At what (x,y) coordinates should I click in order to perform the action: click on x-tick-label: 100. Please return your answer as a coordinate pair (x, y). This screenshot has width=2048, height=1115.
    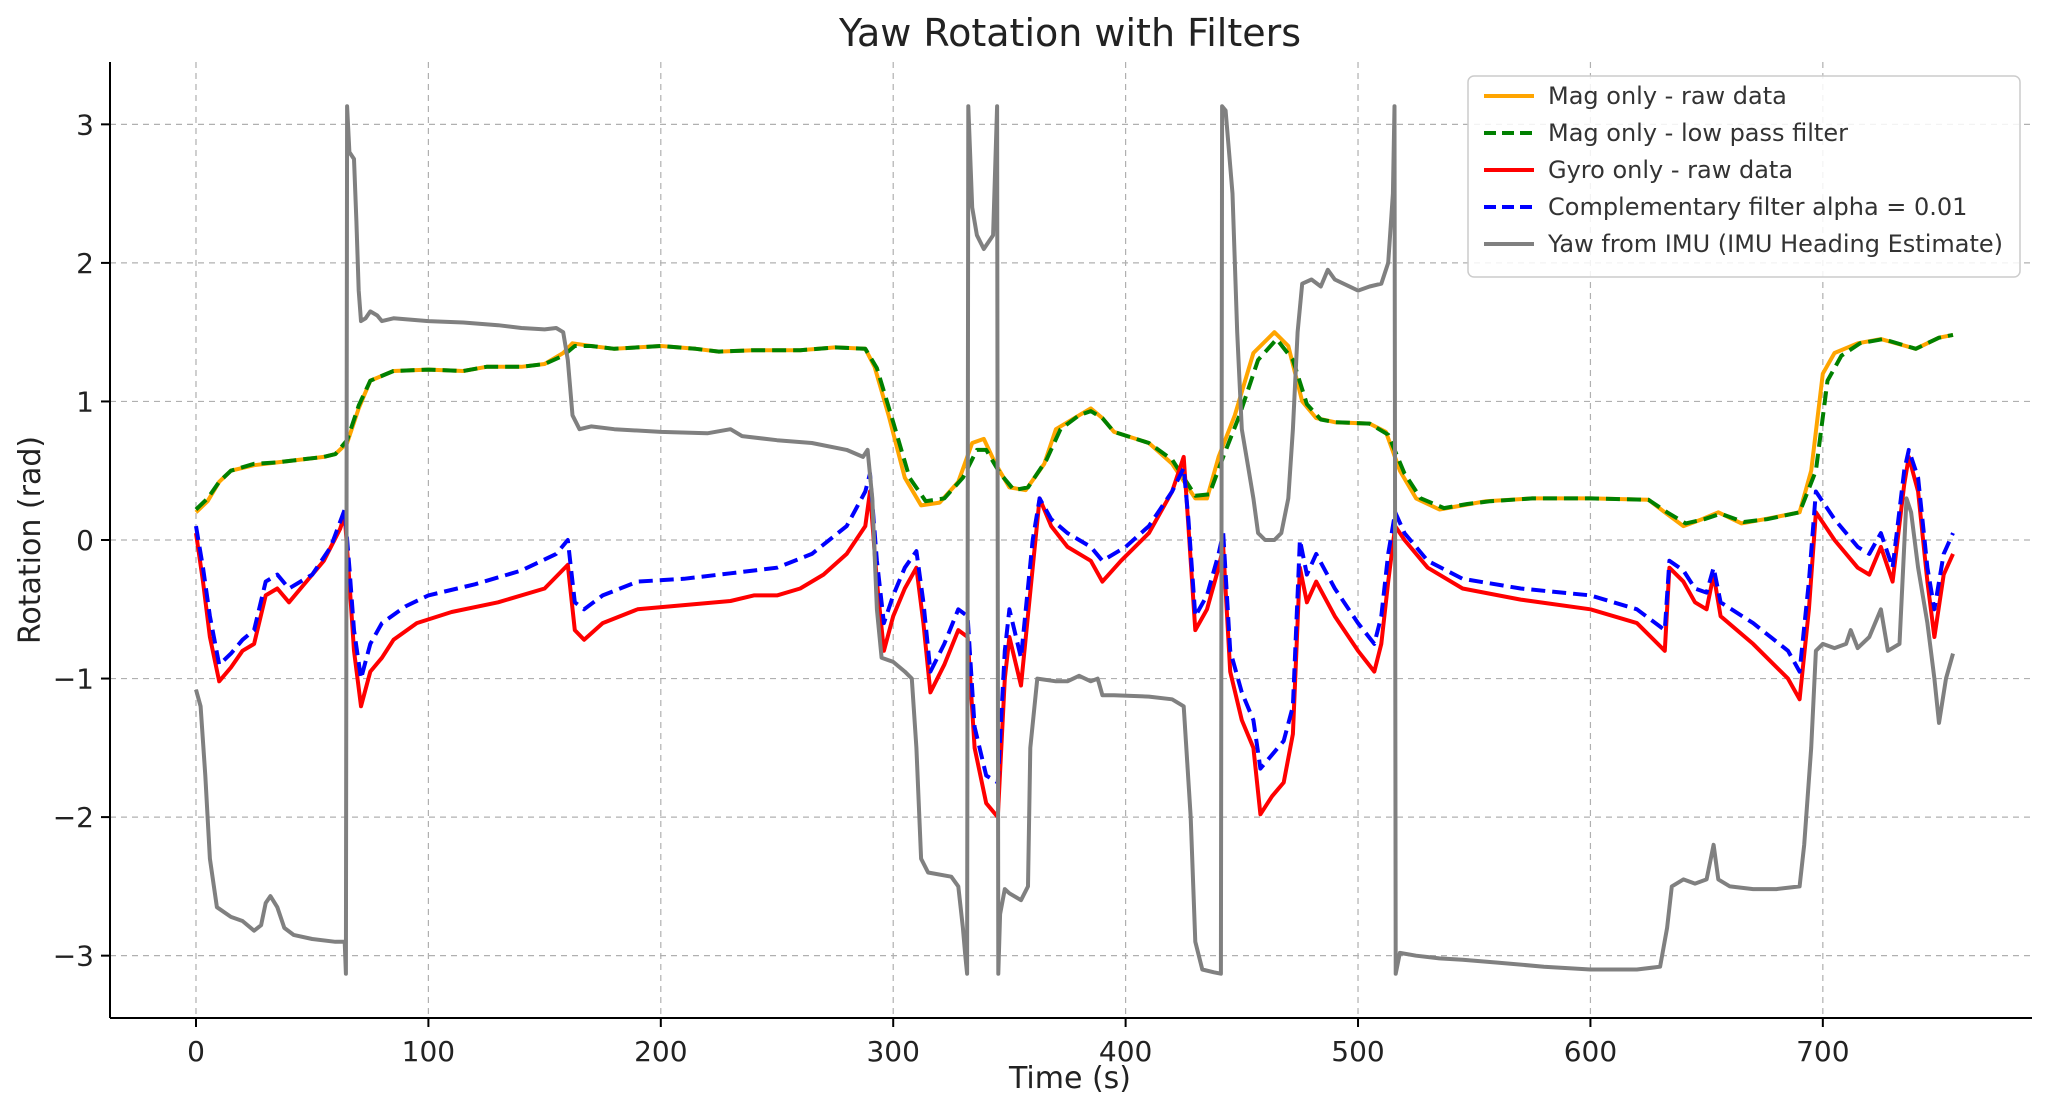
    Looking at the image, I should click on (428, 1051).